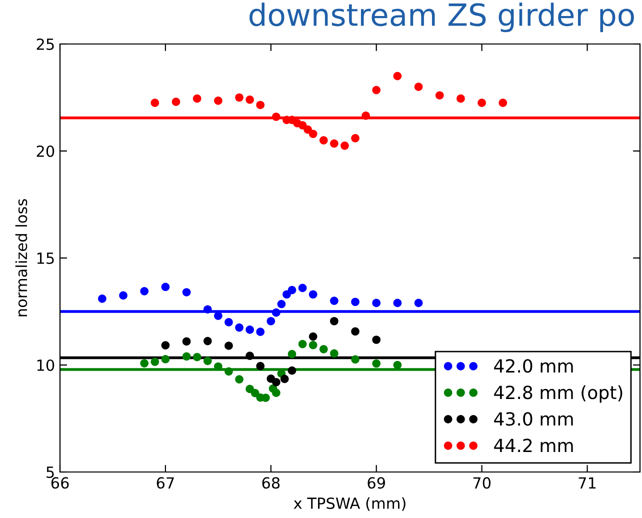  I want to click on x-tick-label: 67, so click(165, 483).